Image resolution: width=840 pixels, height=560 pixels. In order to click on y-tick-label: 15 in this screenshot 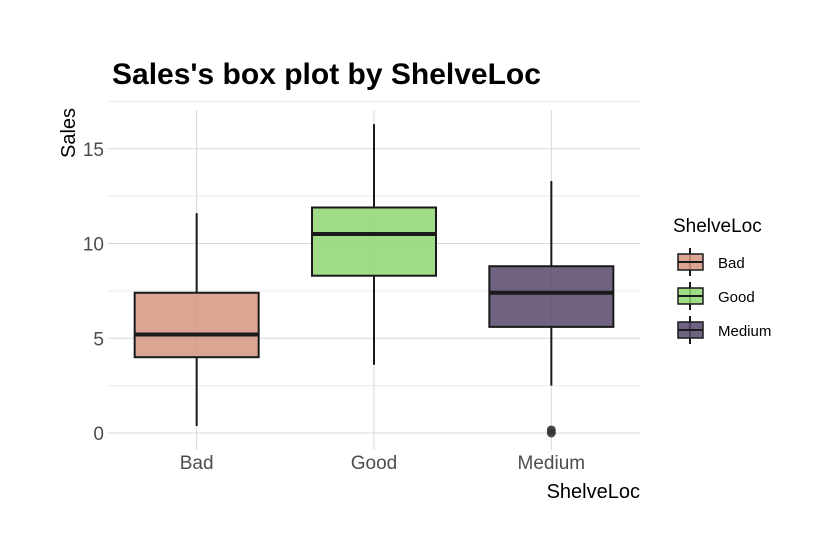, I will do `click(93, 150)`.